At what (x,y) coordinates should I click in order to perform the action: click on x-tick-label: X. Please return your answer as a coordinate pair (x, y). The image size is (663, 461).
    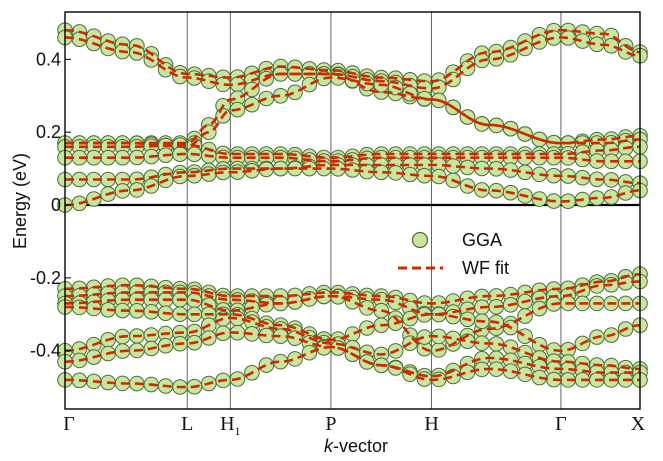
    Looking at the image, I should click on (638, 424).